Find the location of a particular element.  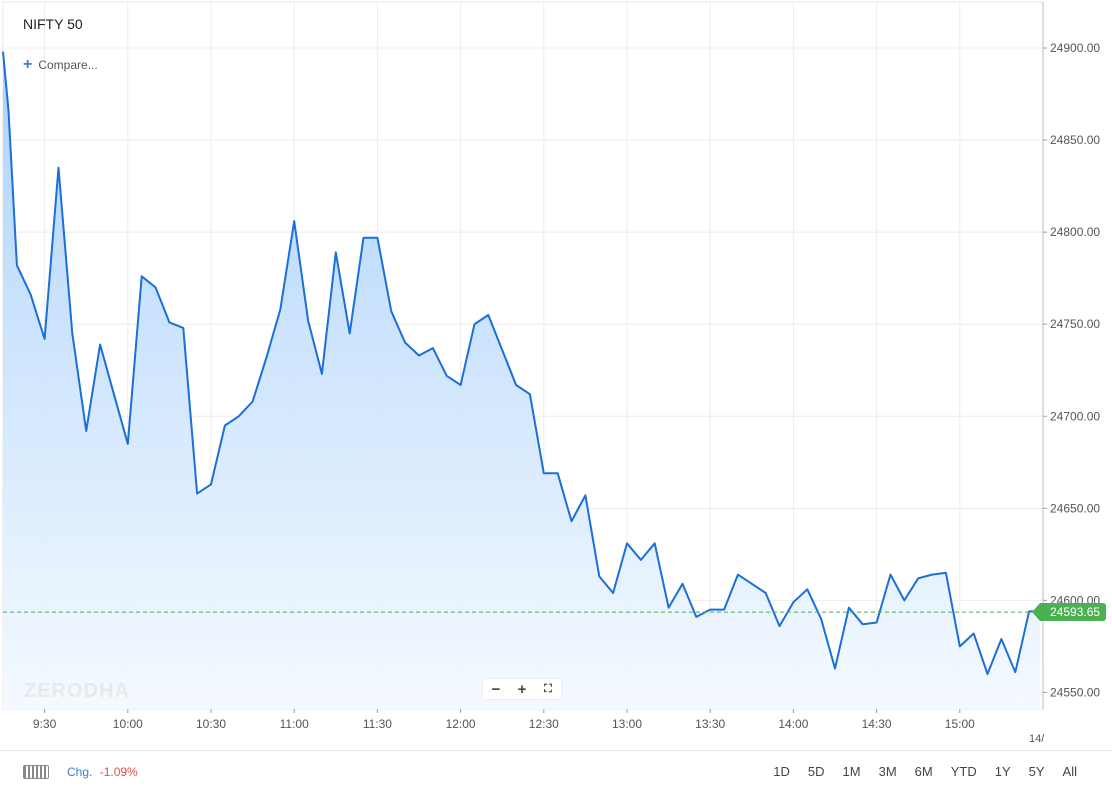

x-tick-label: 13:30 is located at coordinates (710, 724).